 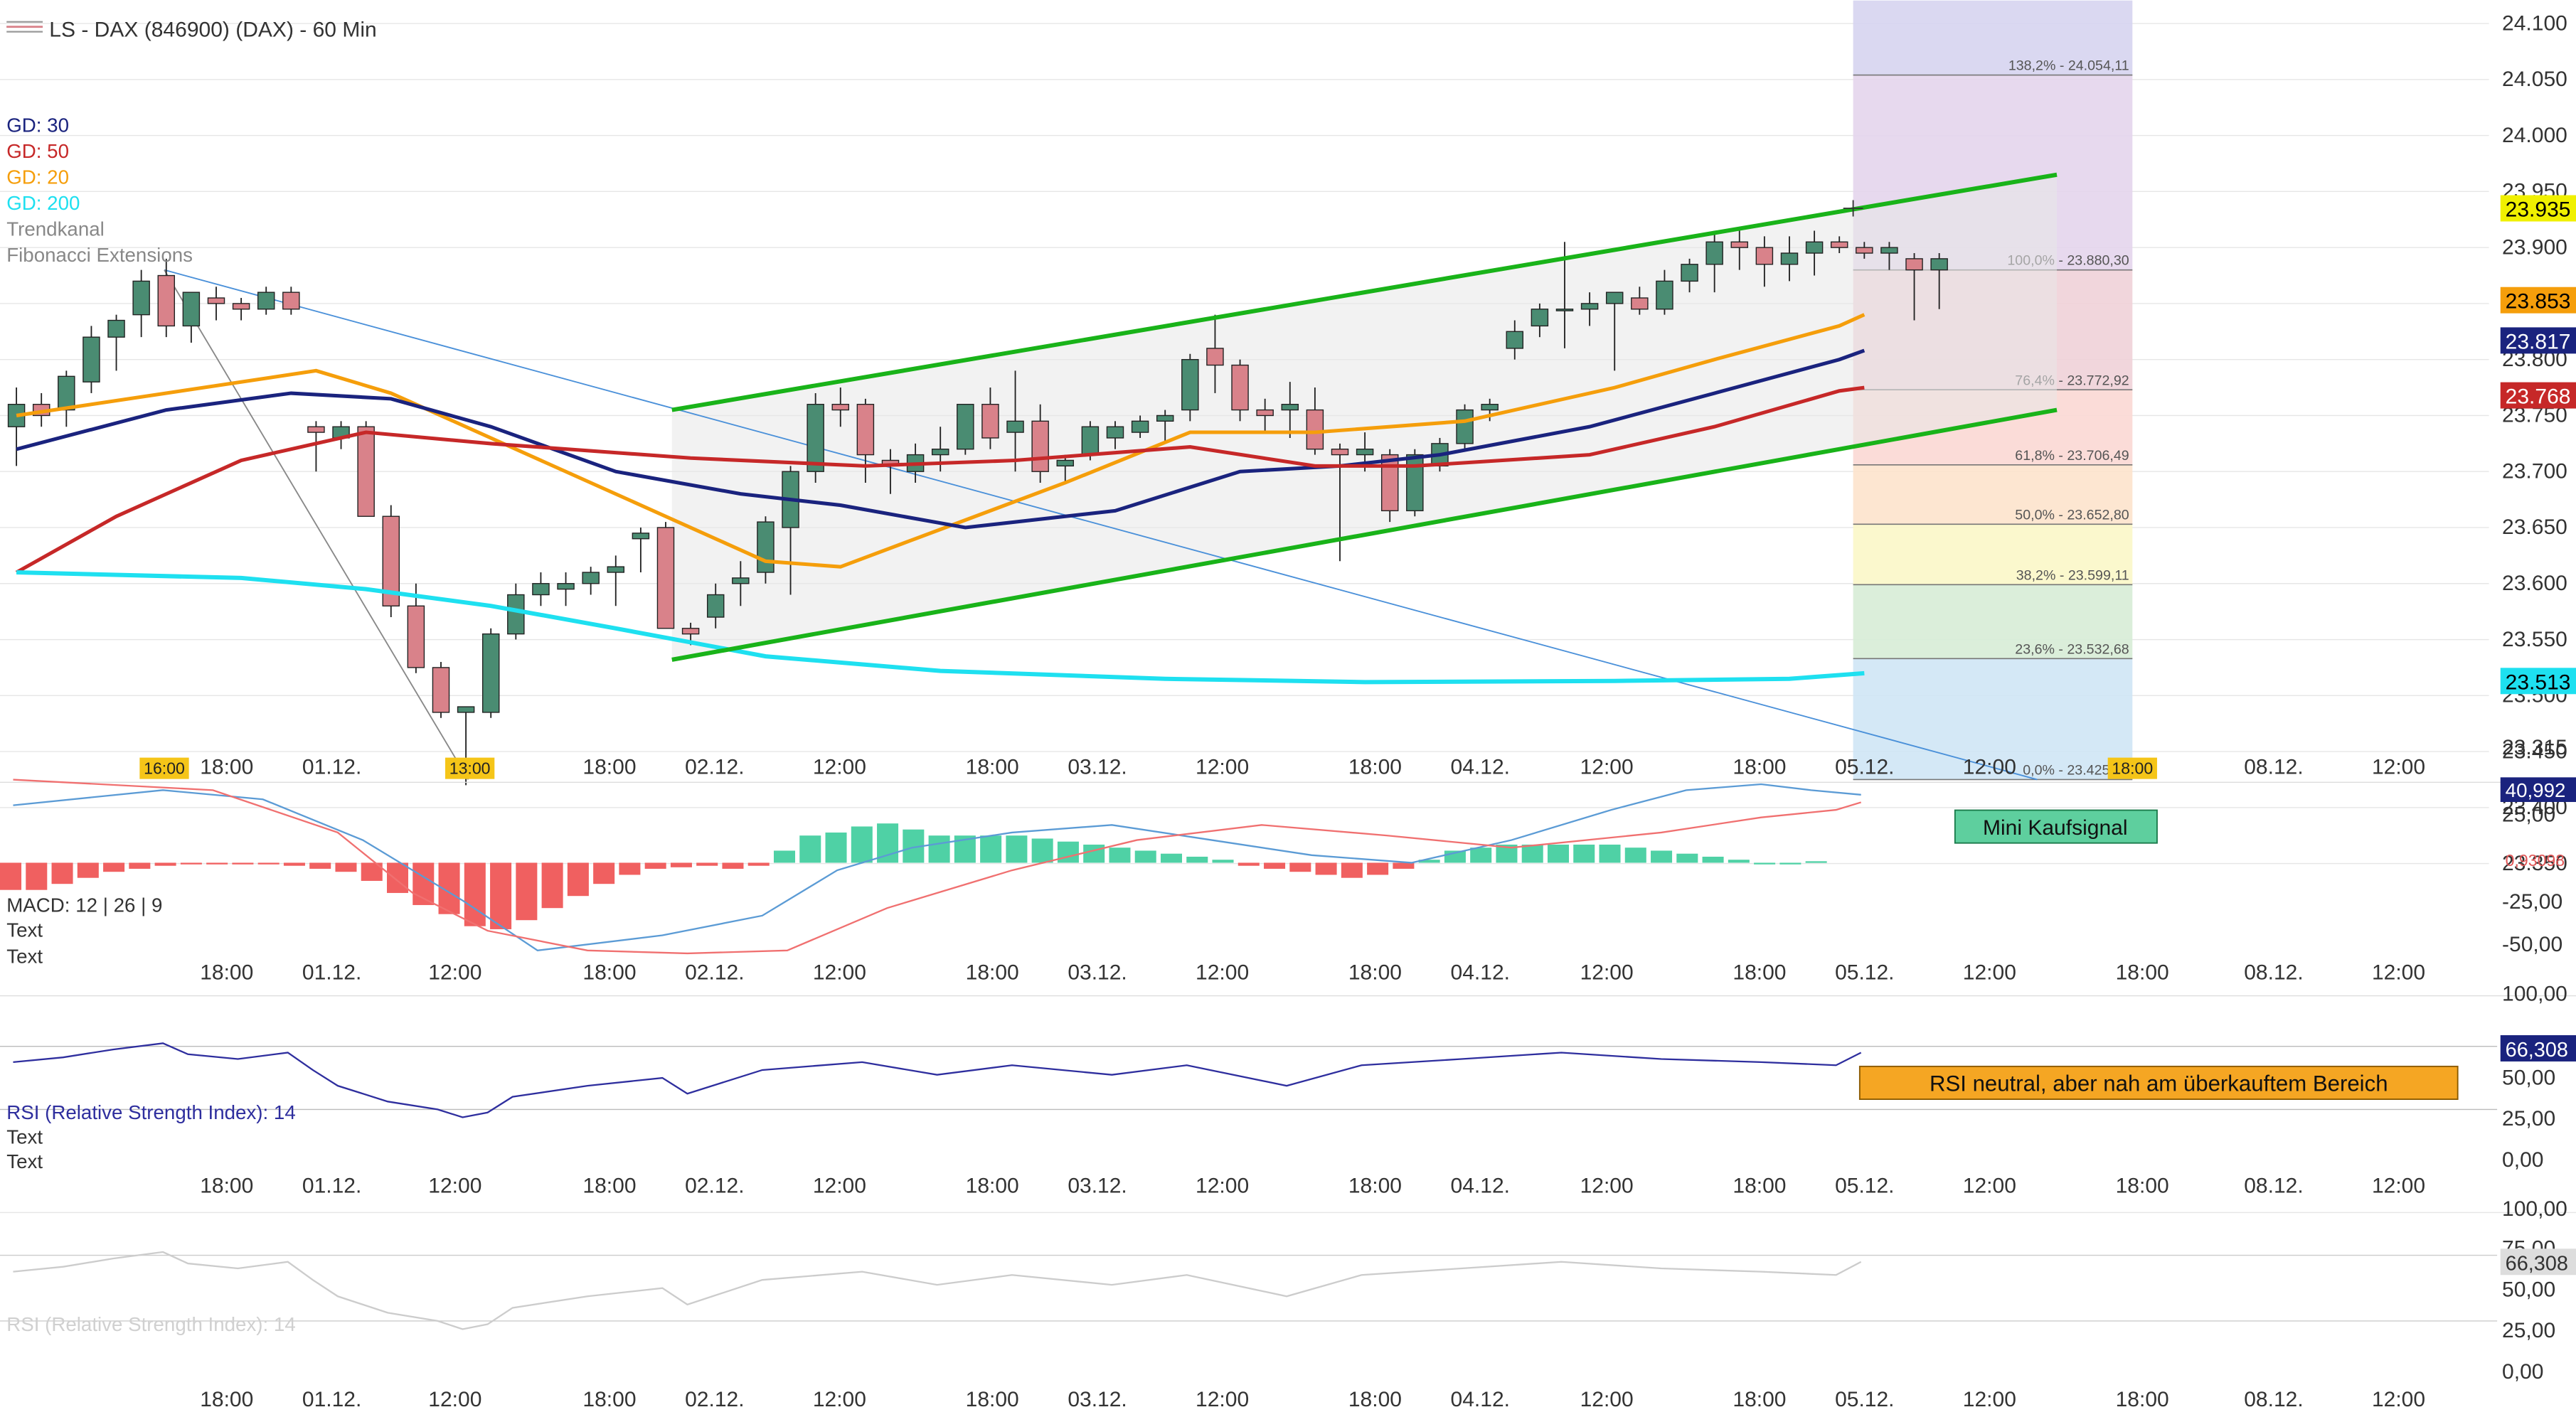 What do you see at coordinates (2076, 771) in the screenshot?
I see `fib-level-label: 0,0% - 23.425,30` at bounding box center [2076, 771].